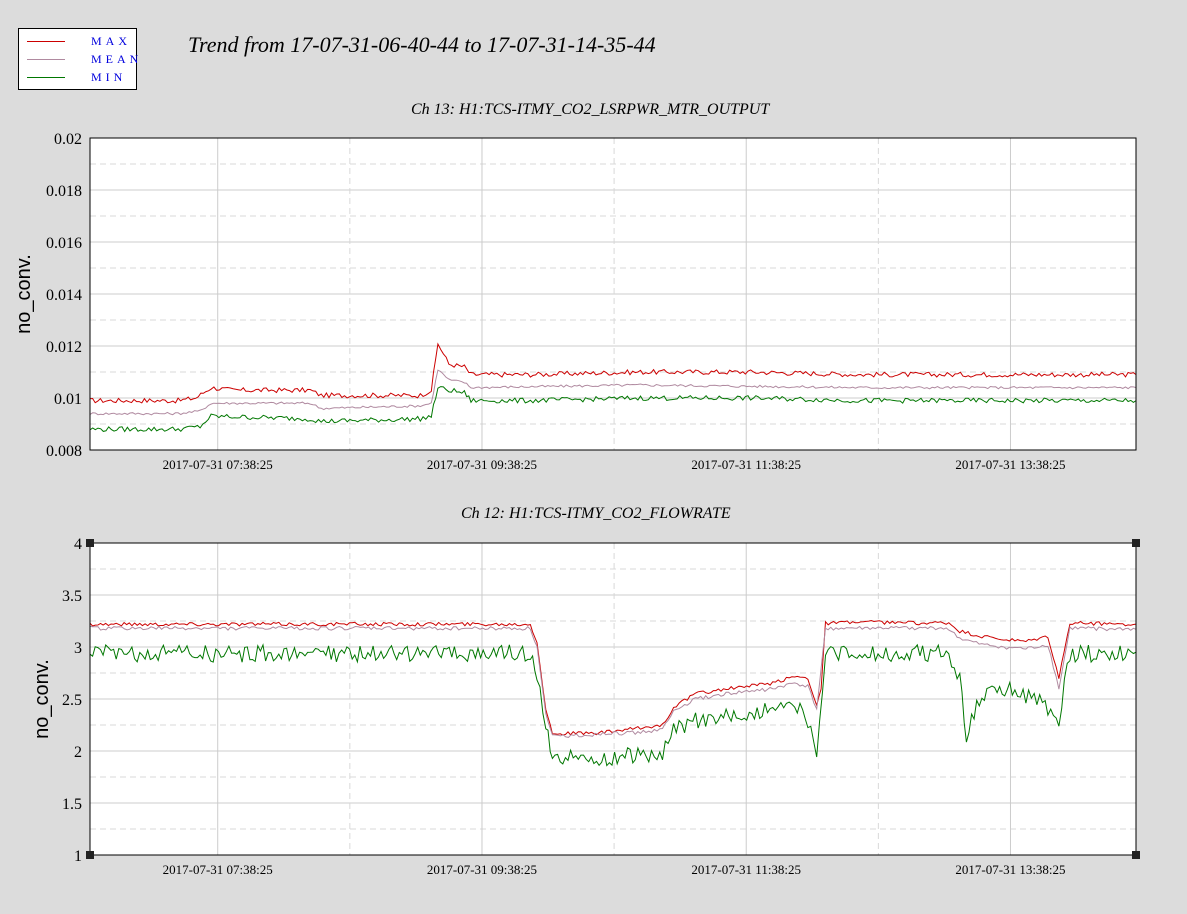  Describe the element at coordinates (82, 42) in the screenshot. I see `legend-item-max: MAX` at that location.